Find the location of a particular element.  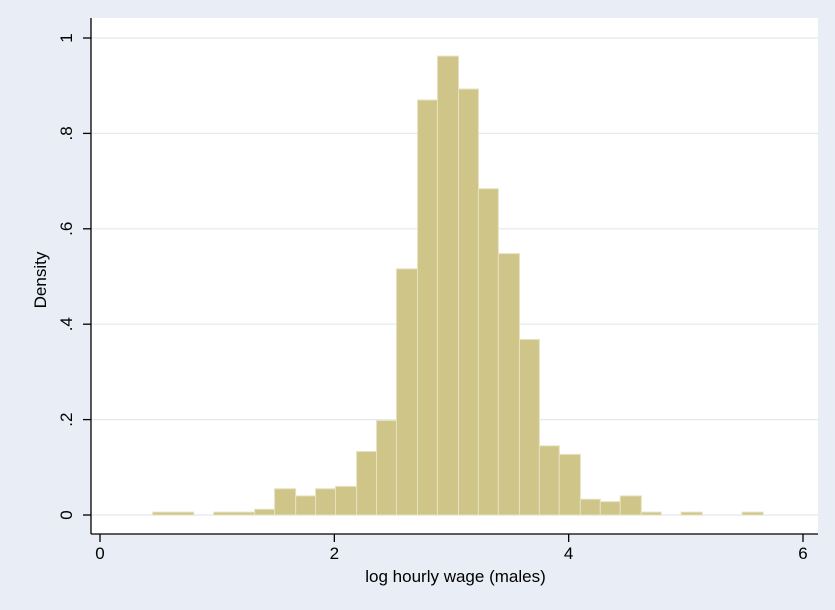

y-tick-label-4: .8 is located at coordinates (66, 133).